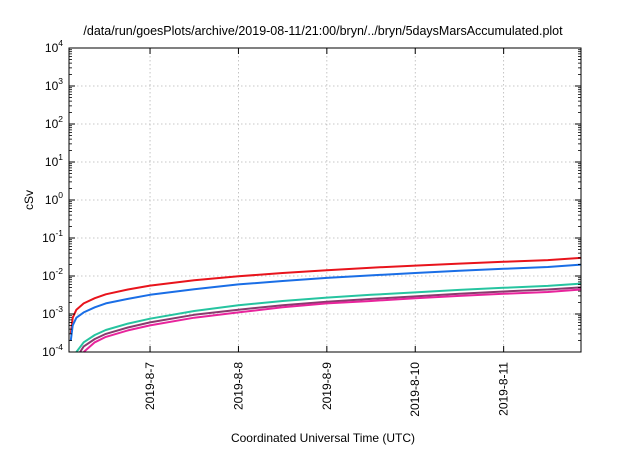 Image resolution: width=640 pixels, height=453 pixels. Describe the element at coordinates (52, 274) in the screenshot. I see `y-tick-label: 10⁻²` at that location.